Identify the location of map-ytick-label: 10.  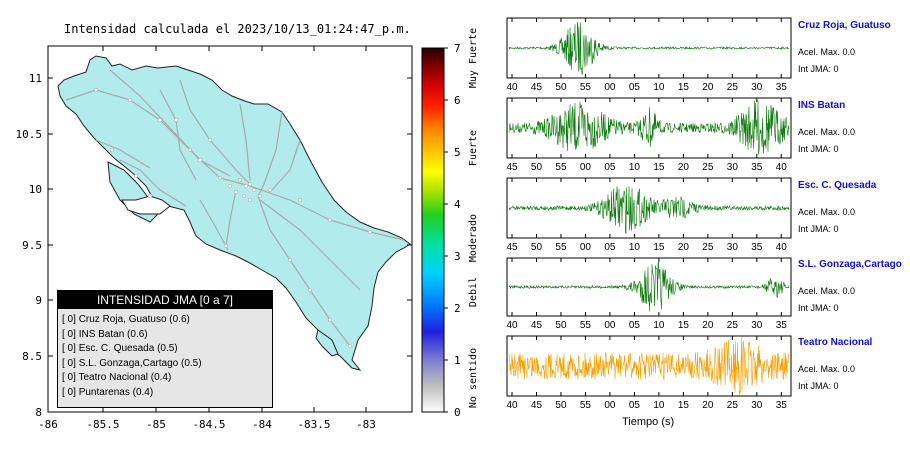
(35, 189).